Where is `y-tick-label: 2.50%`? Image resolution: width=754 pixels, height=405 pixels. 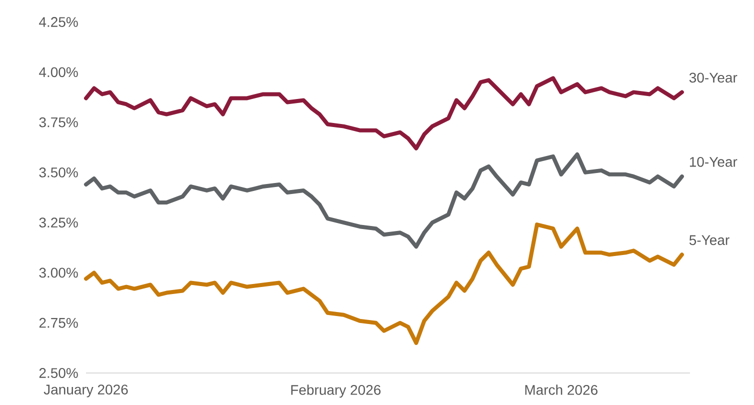
y-tick-label: 2.50% is located at coordinates (58, 373).